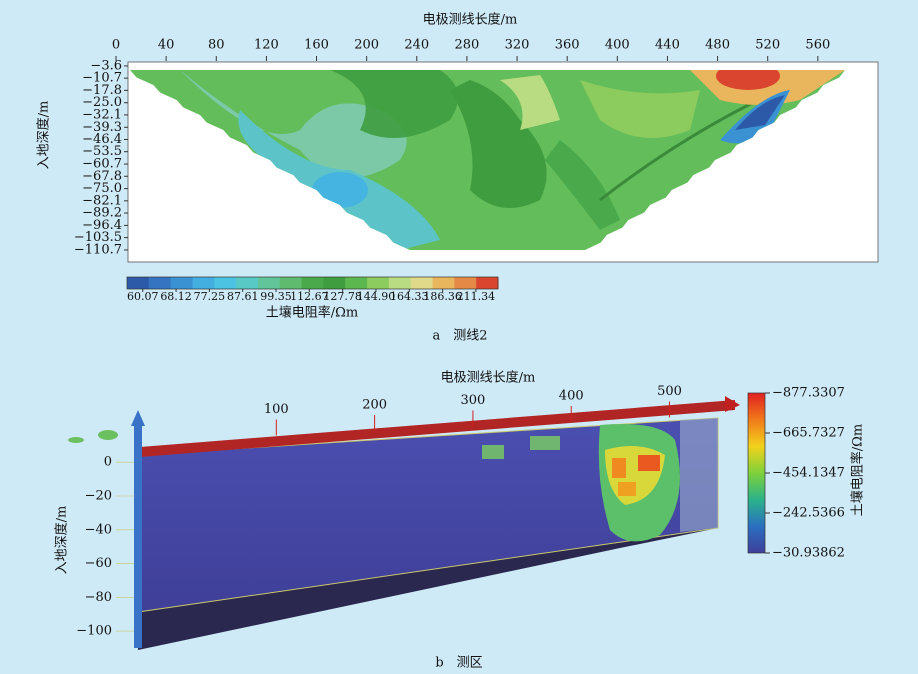 Image resolution: width=918 pixels, height=674 pixels. I want to click on x-tick-label: 320, so click(517, 45).